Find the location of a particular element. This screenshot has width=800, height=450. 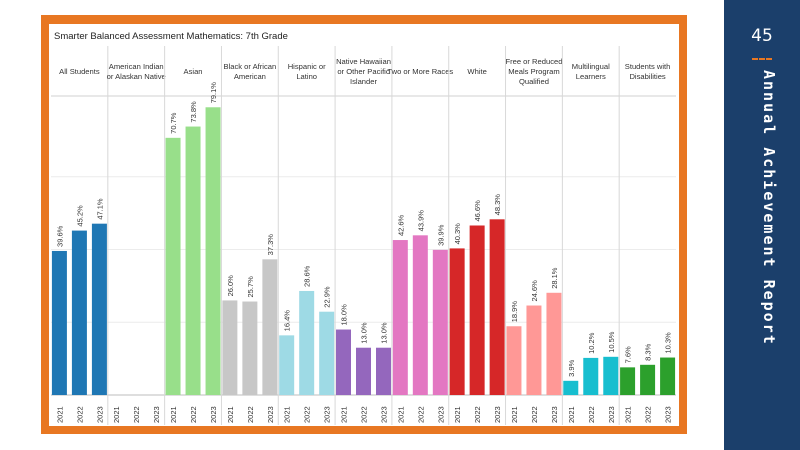

year-label-all-students-2023: 2023 is located at coordinates (99, 414).